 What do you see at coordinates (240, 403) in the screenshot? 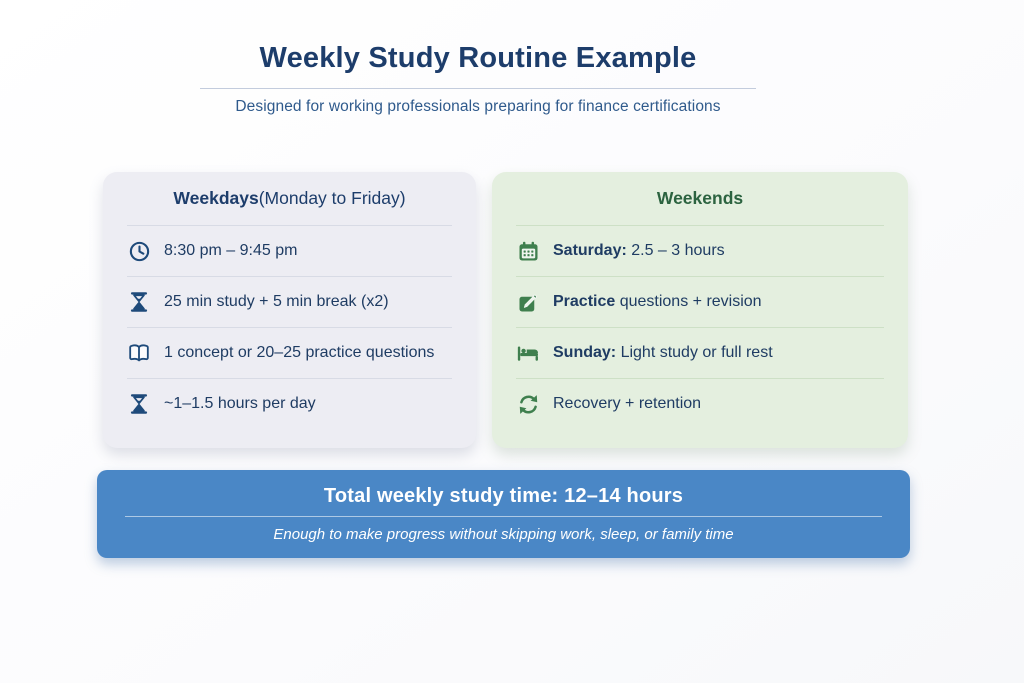
I see `row-text: ~1–1.5 hours per day` at bounding box center [240, 403].